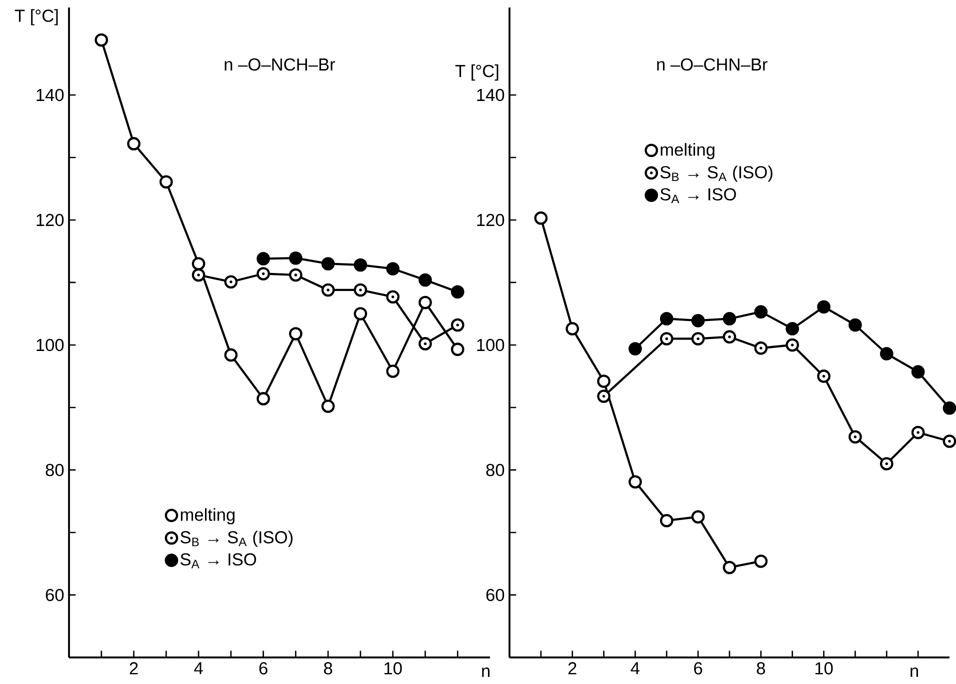 Image resolution: width=956 pixels, height=684 pixels. Describe the element at coordinates (280, 64) in the screenshot. I see `text: n –O–NCH–Br` at that location.